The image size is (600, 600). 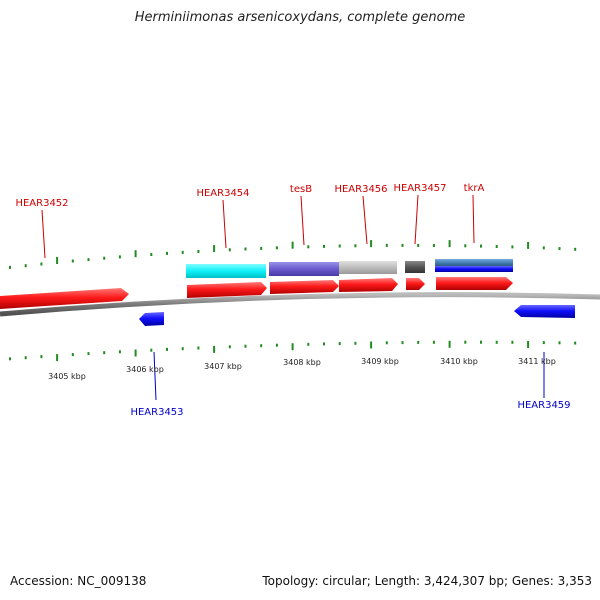 I want to click on gene-arrow-hear3456, so click(x=368, y=285).